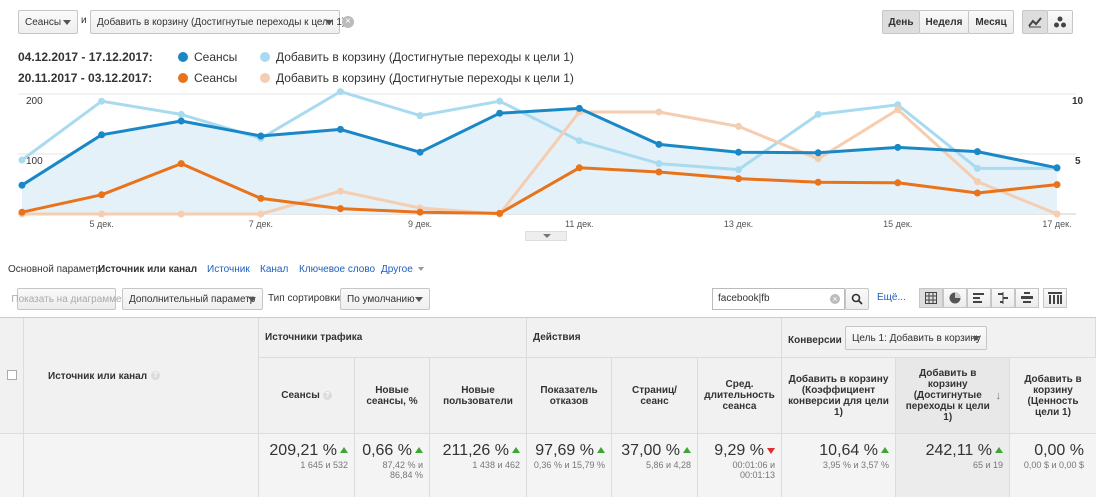  I want to click on month-button: Месяц, so click(991, 22).